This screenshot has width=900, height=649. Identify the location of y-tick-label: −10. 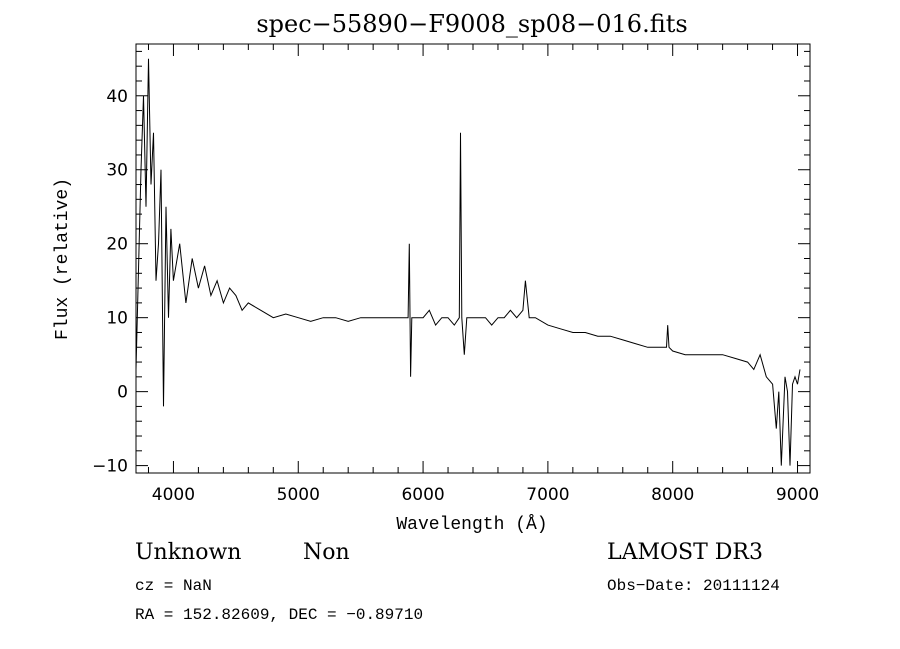
(110, 467).